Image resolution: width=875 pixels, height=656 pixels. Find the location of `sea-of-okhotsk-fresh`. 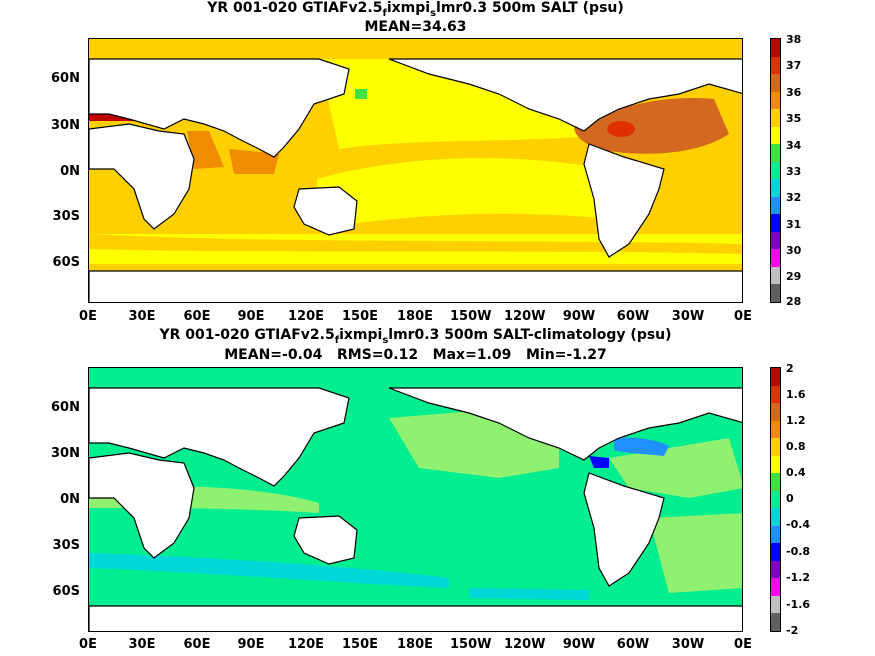

sea-of-okhotsk-fresh is located at coordinates (361, 94).